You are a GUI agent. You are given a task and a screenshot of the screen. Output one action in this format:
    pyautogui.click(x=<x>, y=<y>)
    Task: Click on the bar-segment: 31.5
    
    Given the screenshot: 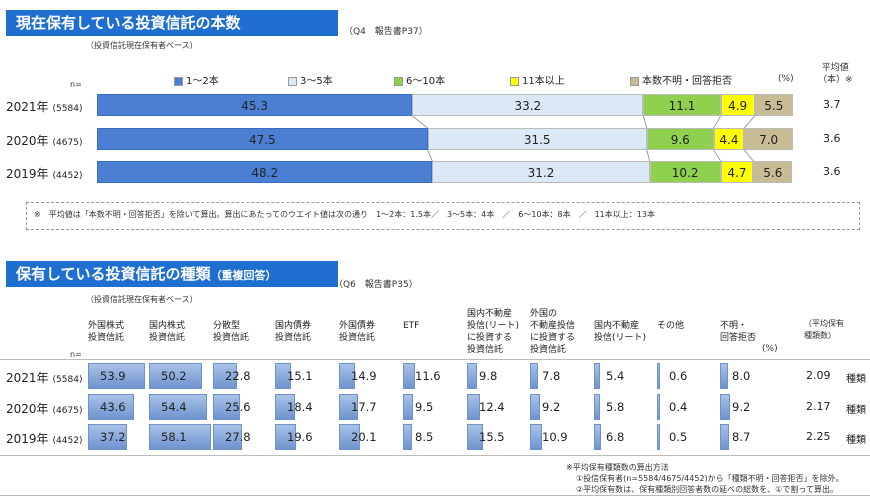 What is the action you would take?
    pyautogui.click(x=537, y=139)
    